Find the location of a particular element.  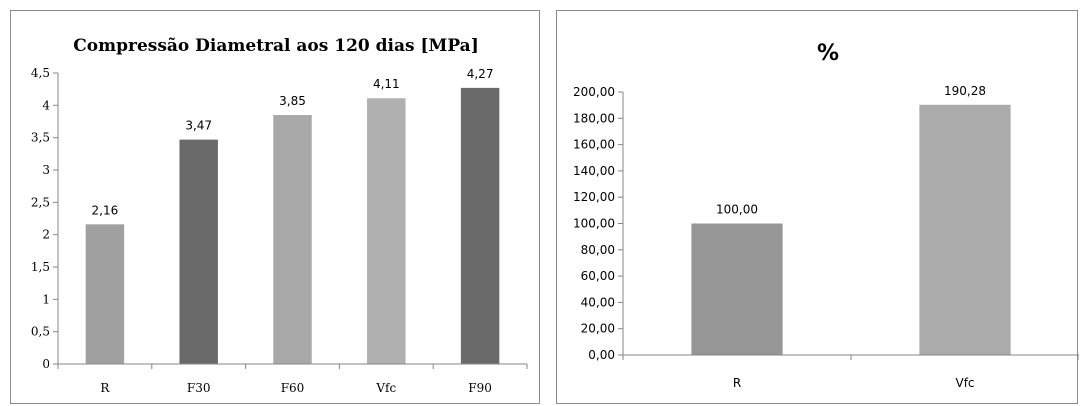

x-axis: R F30 F60 Vfc F90 is located at coordinates (292, 379).